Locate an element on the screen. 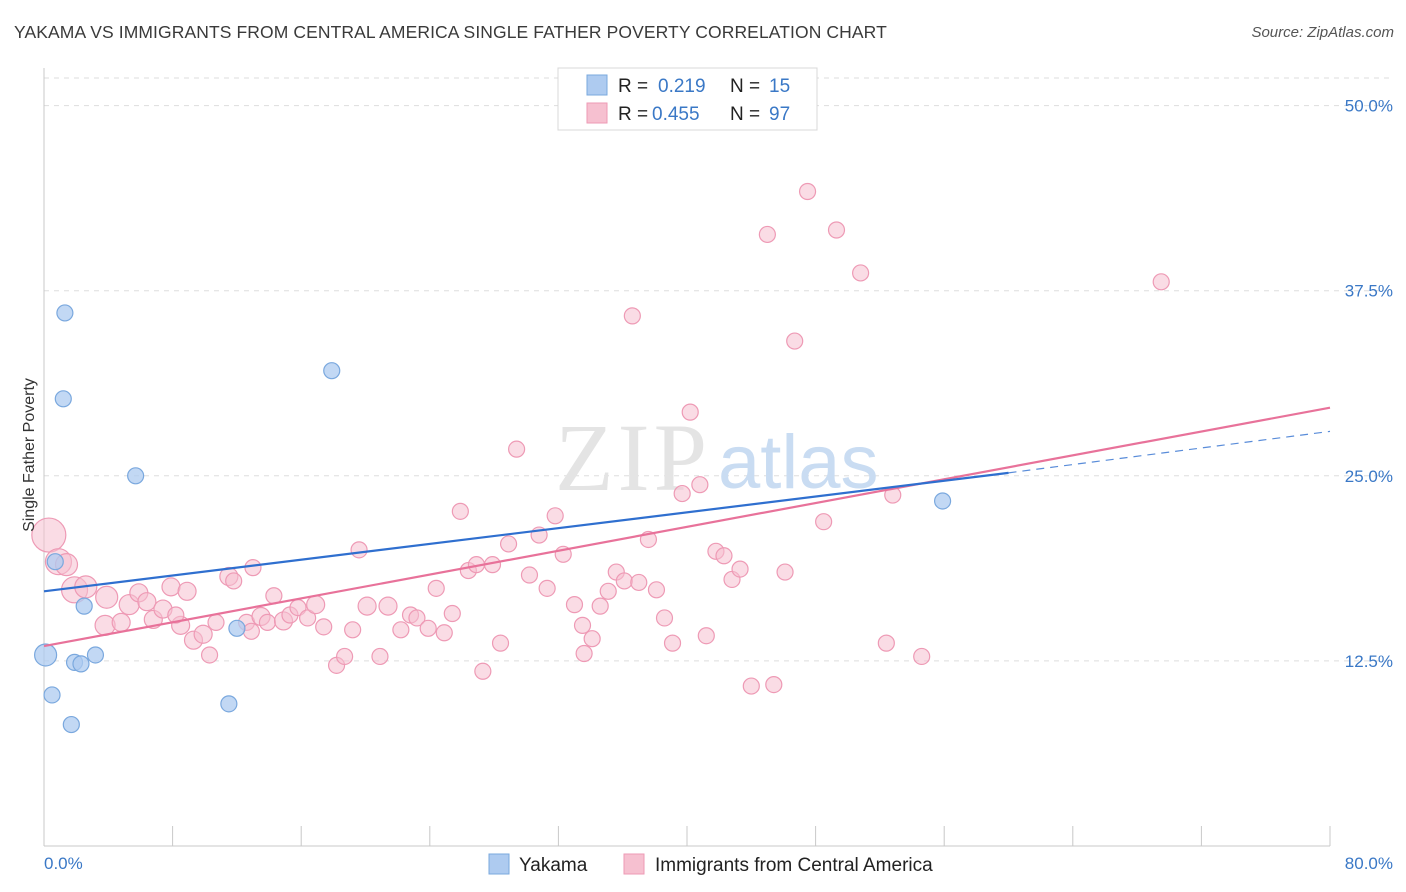 This screenshot has width=1406, height=892. legend-r-label-1: R = is located at coordinates (633, 86).